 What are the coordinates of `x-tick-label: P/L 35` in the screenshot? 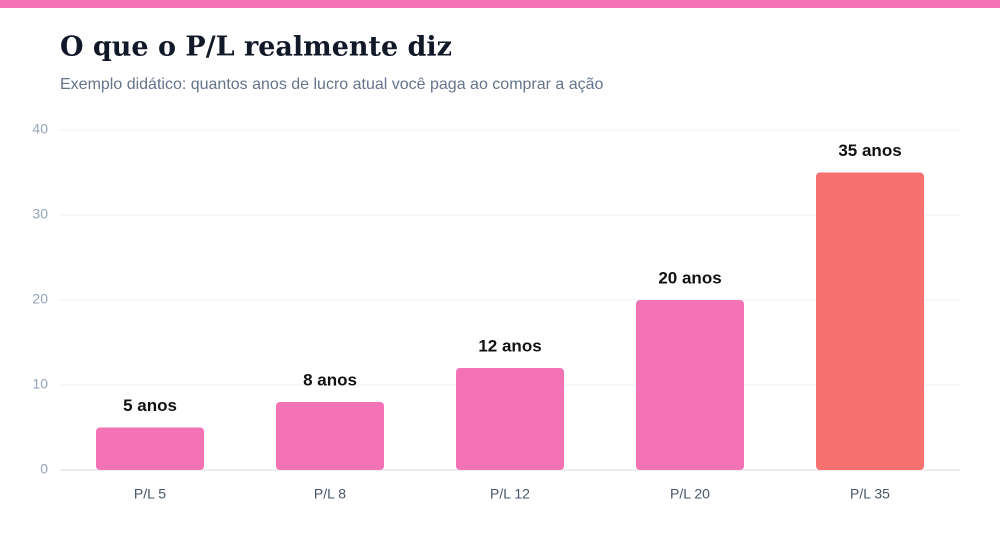 It's located at (870, 494).